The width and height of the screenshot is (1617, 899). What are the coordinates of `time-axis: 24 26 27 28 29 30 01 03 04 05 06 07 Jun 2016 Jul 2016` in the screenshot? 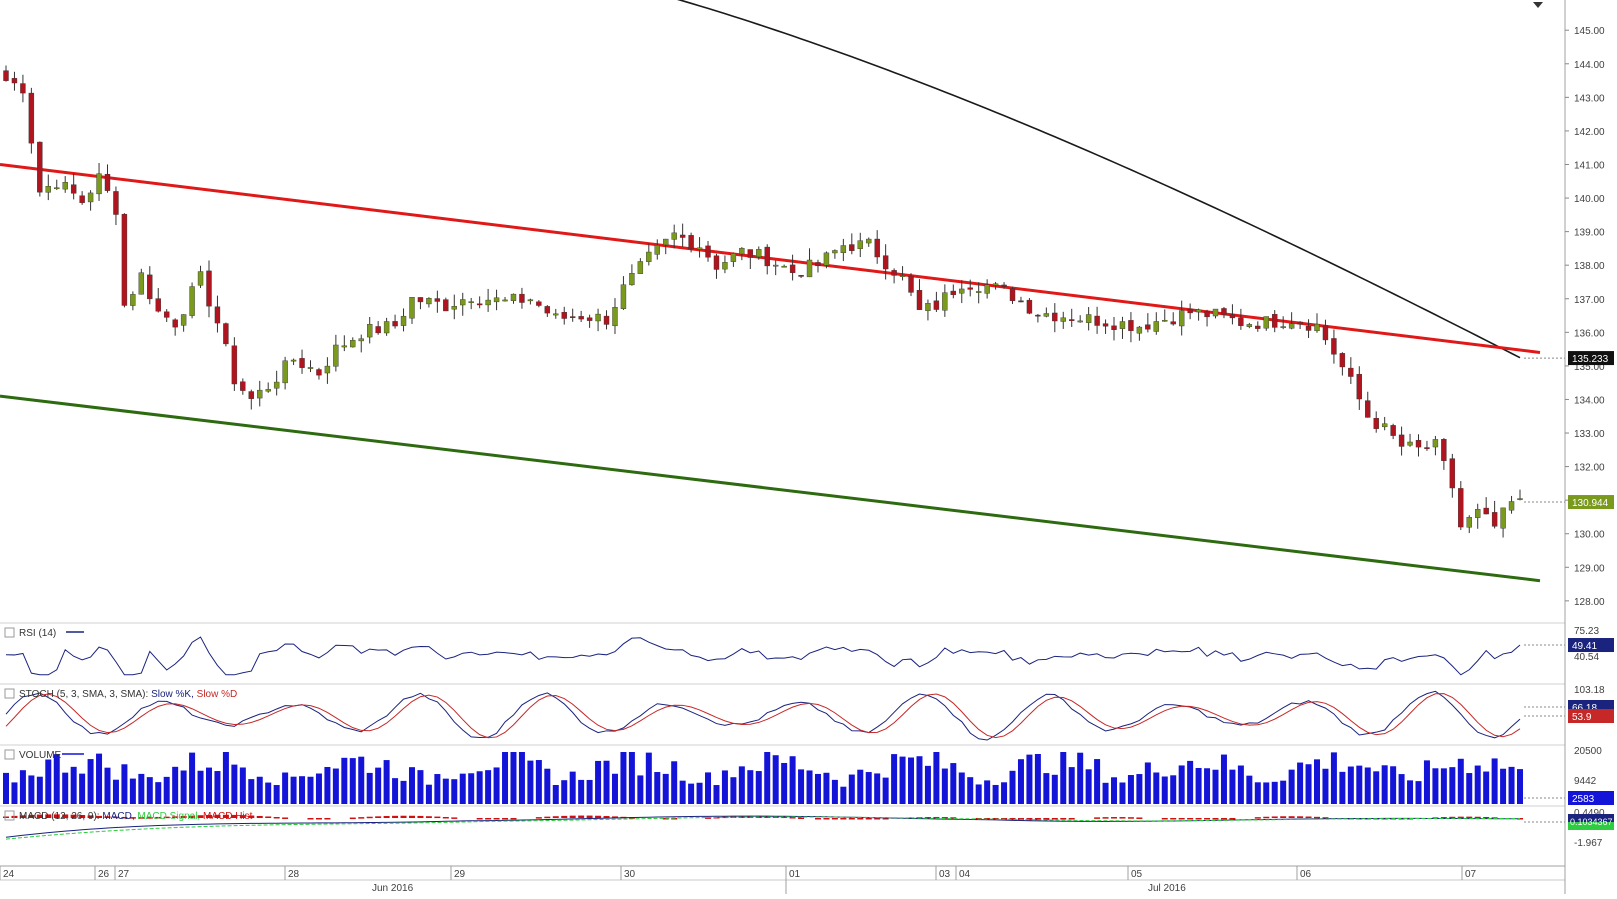 It's located at (738, 880).